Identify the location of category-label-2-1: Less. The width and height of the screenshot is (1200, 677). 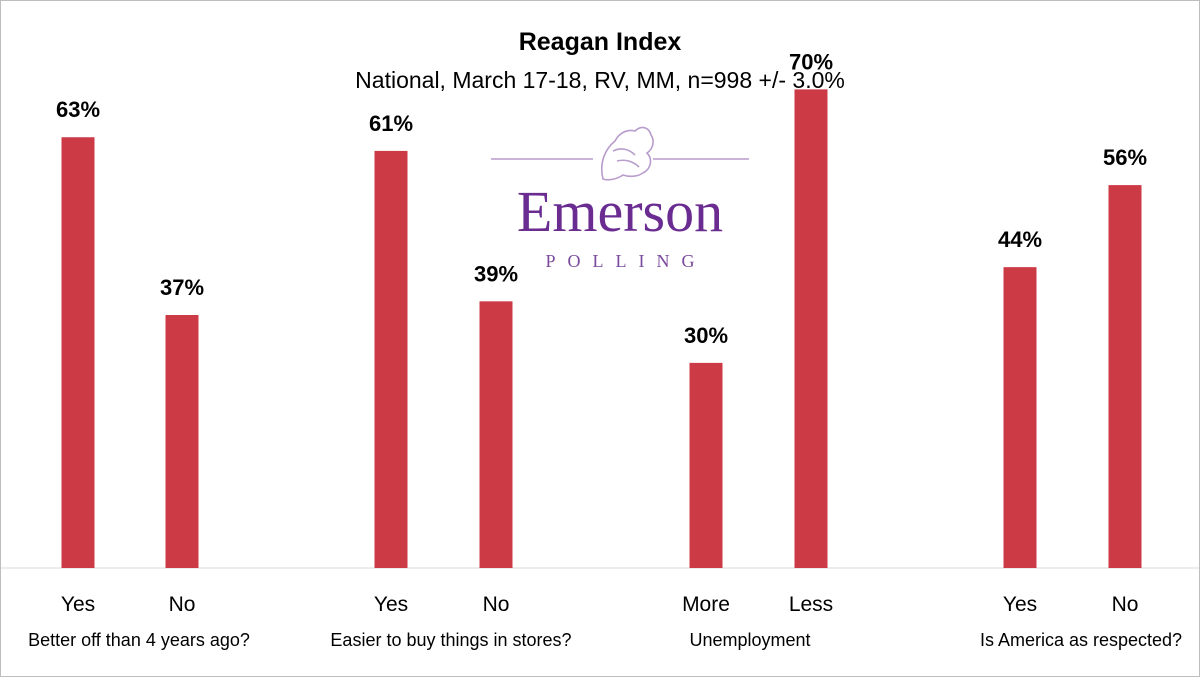
(811, 604).